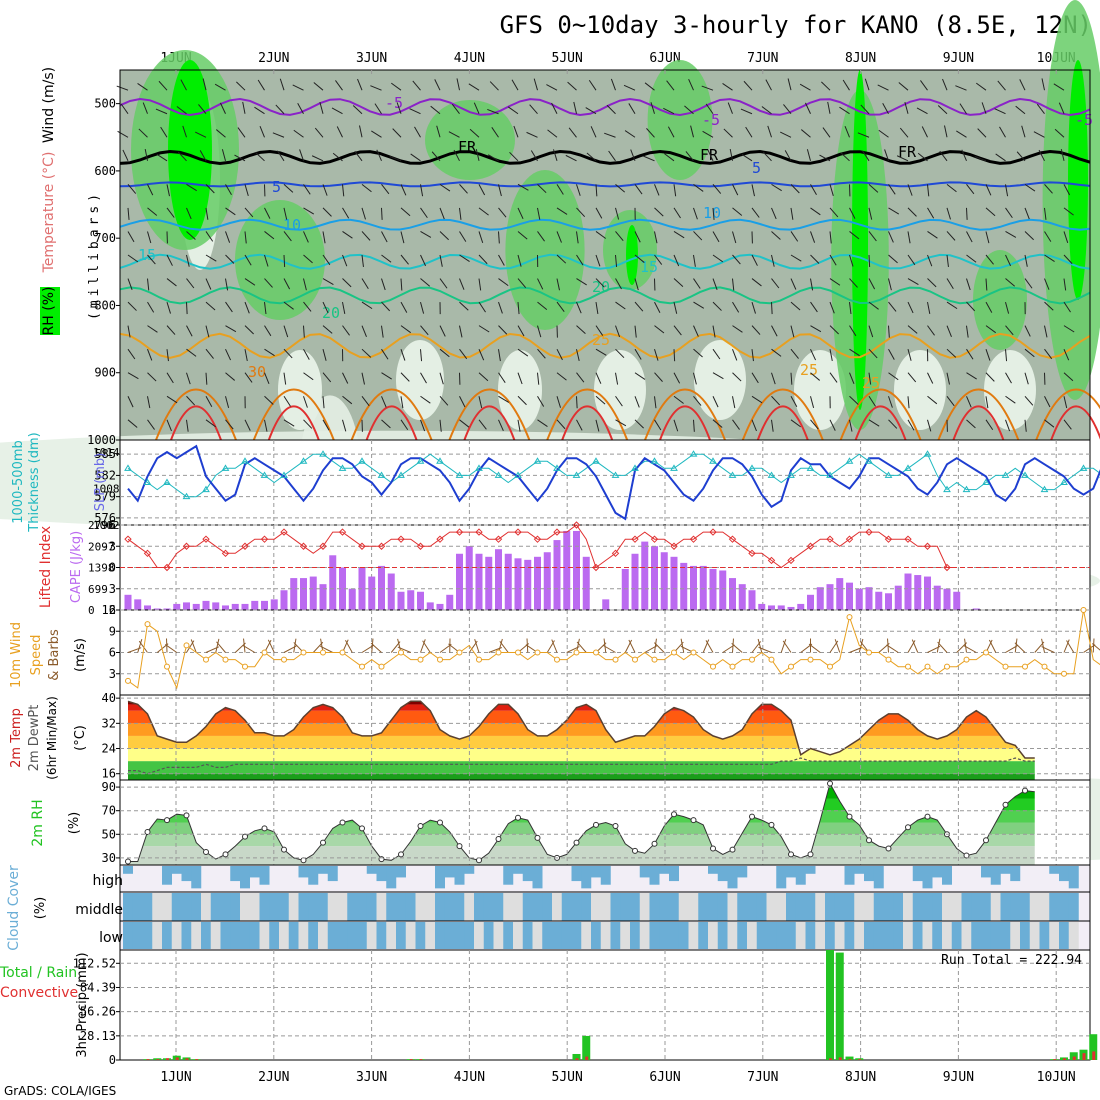  Describe the element at coordinates (469, 1077) in the screenshot. I see `day-label-bottom: 4JUN` at that location.